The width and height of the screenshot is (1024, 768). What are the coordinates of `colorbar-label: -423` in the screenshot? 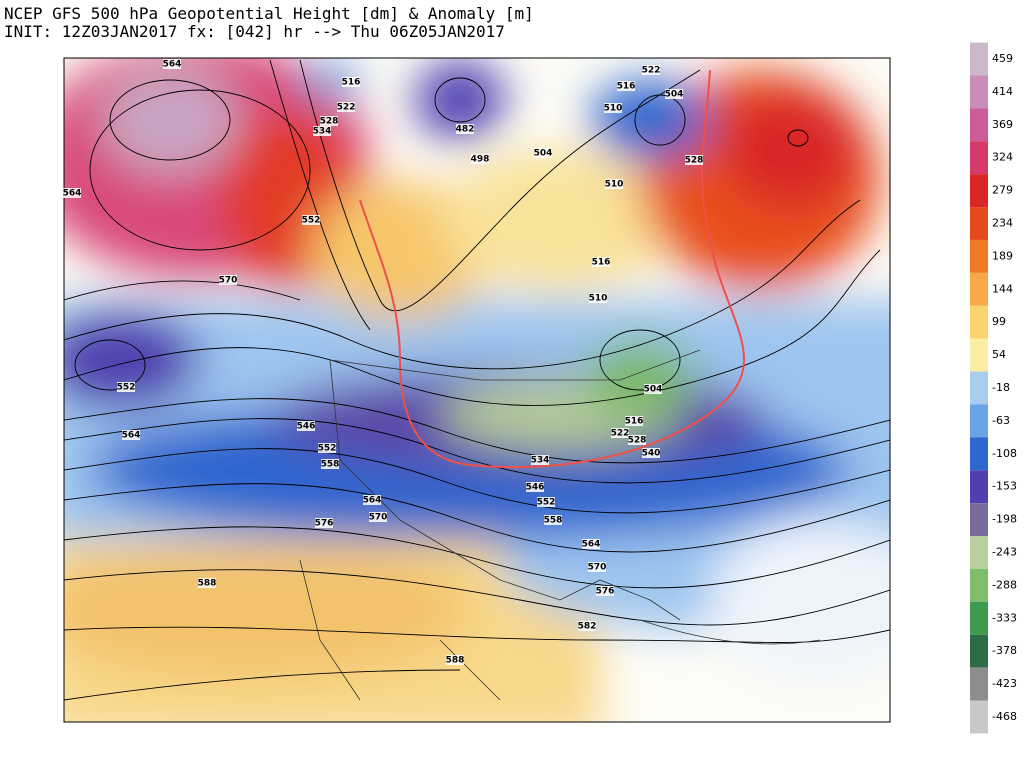 It's located at (1004, 683).